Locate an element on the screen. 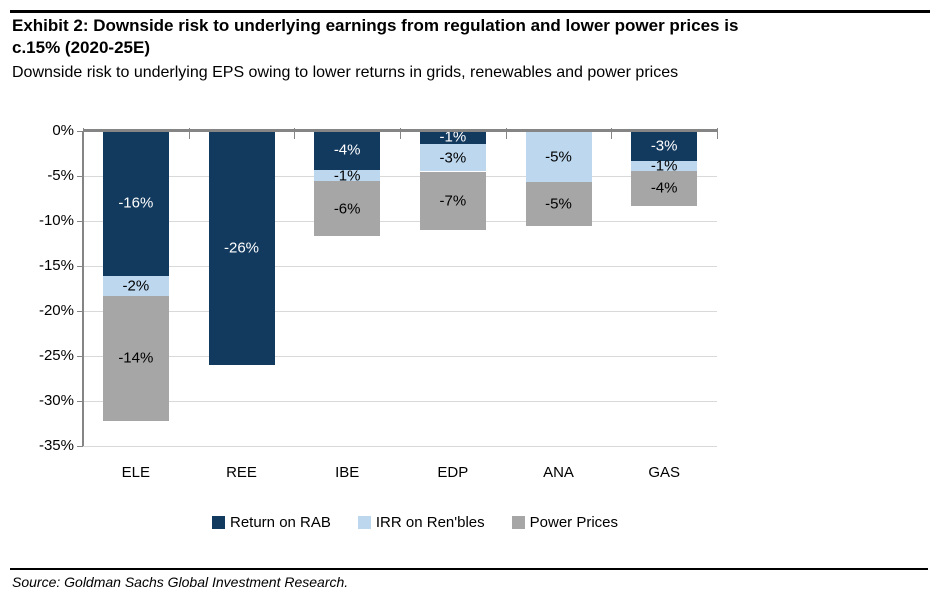  bar-IBE: -4% -1% -6% is located at coordinates (347, 184).